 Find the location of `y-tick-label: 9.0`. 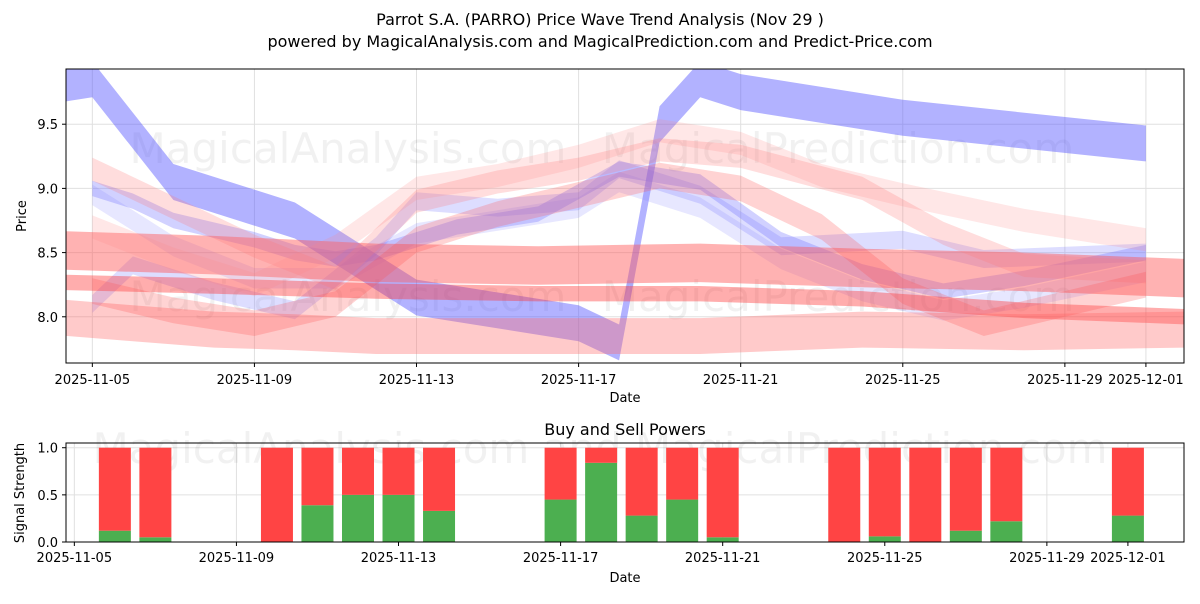

y-tick-label: 9.0 is located at coordinates (47, 189).